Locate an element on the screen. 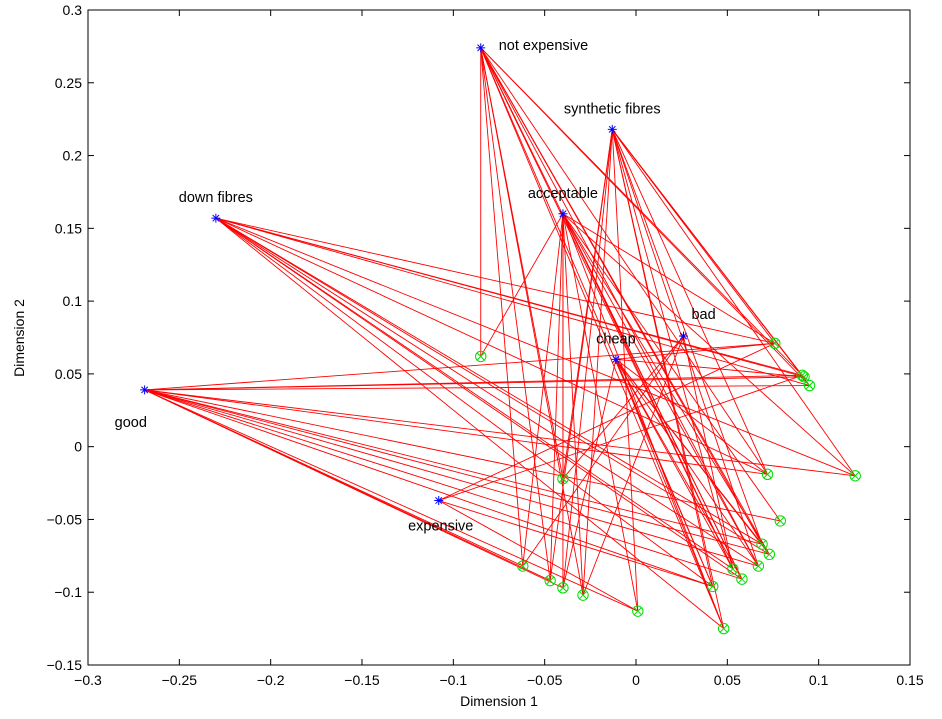  attribute-label: acceptable is located at coordinates (563, 194).